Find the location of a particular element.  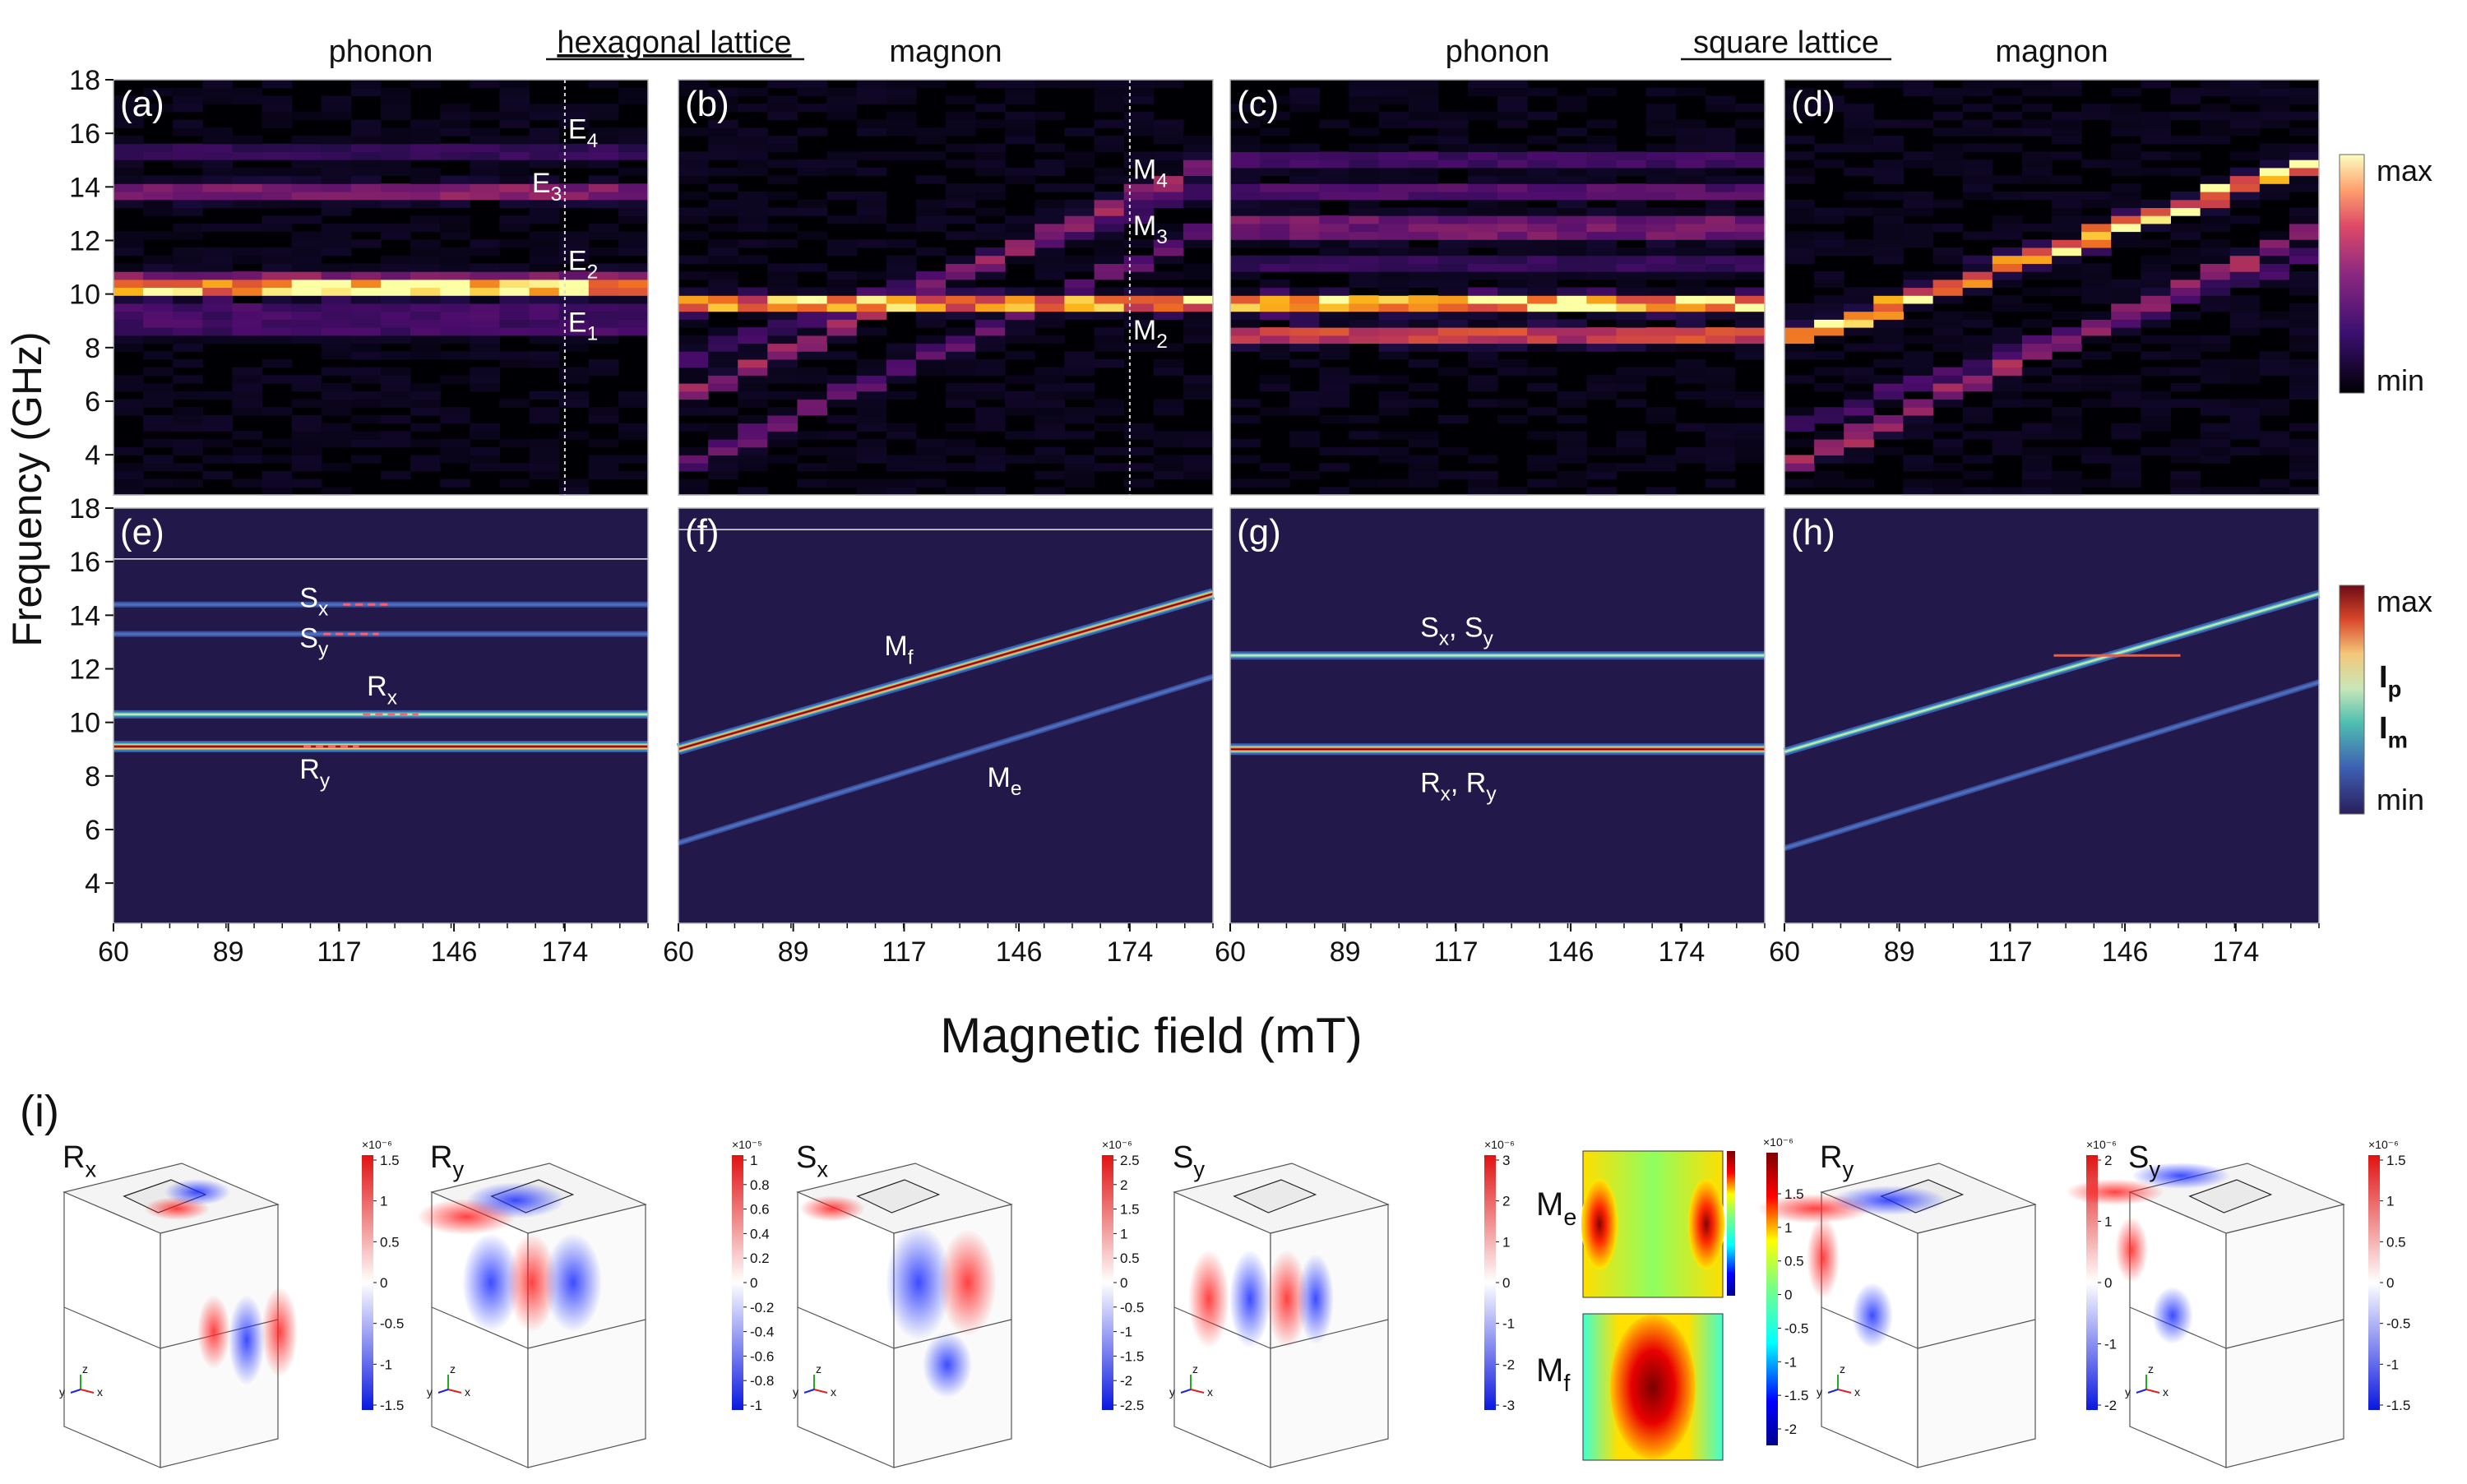

field-positive is located at coordinates (213, 1332).